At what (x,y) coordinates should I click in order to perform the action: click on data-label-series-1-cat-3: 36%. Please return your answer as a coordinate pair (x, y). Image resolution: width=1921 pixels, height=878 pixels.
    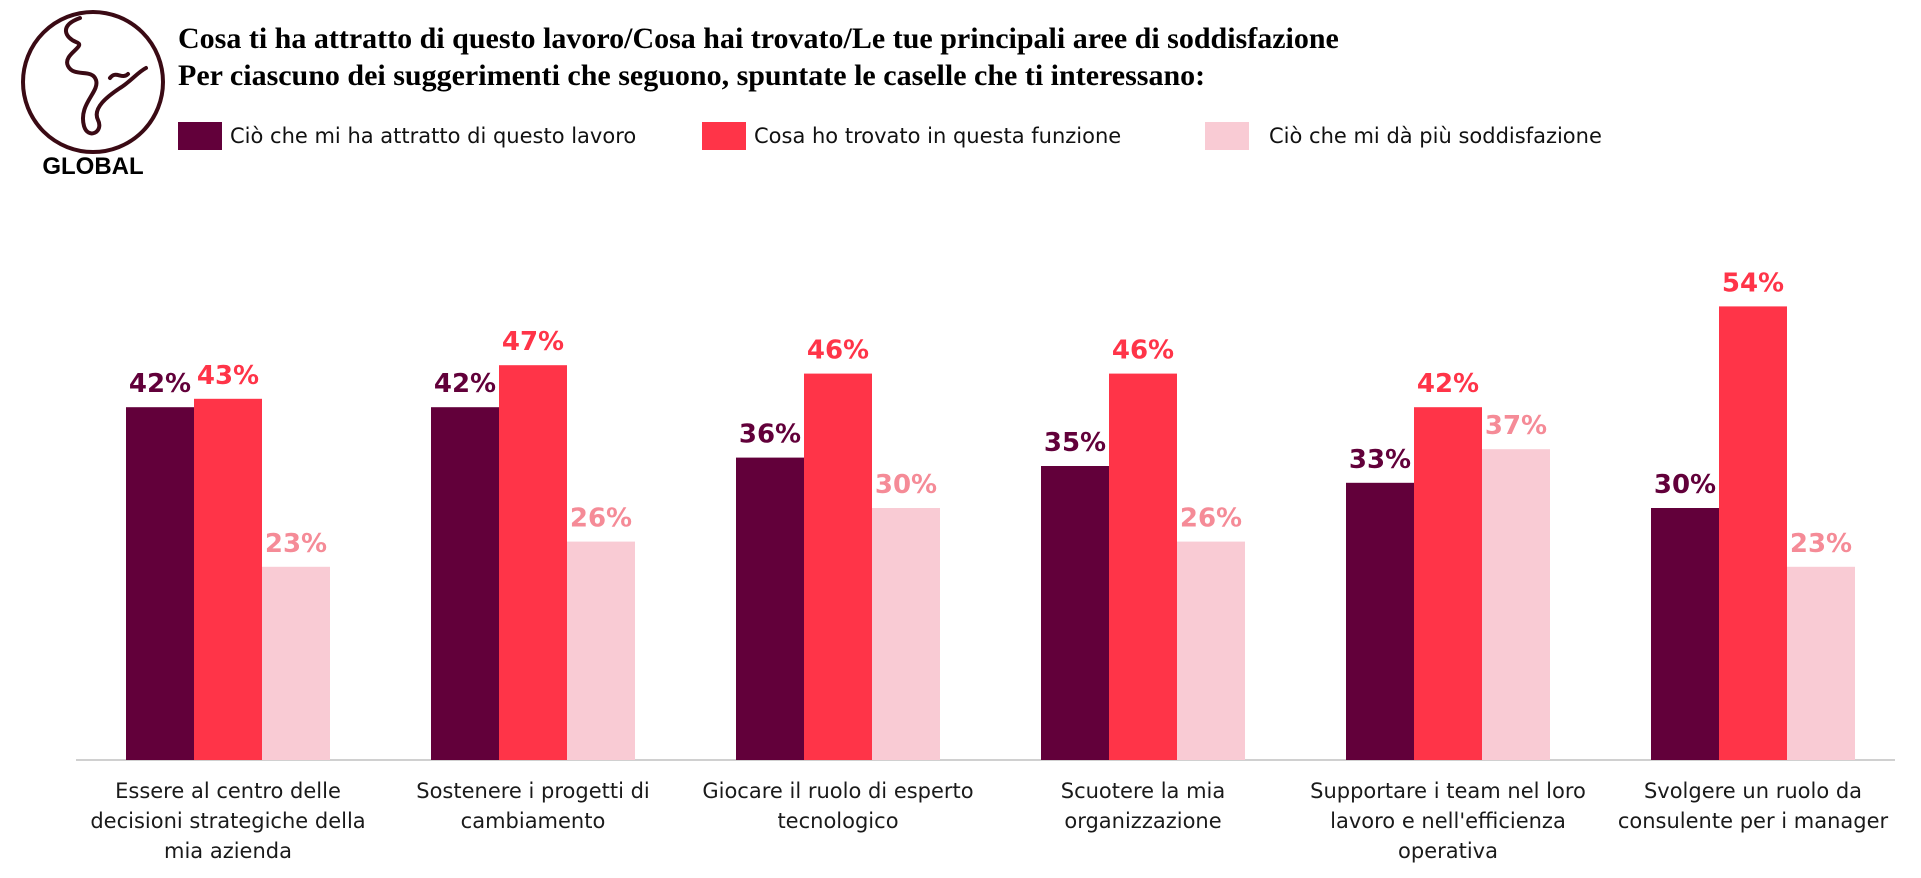
    Looking at the image, I should click on (770, 435).